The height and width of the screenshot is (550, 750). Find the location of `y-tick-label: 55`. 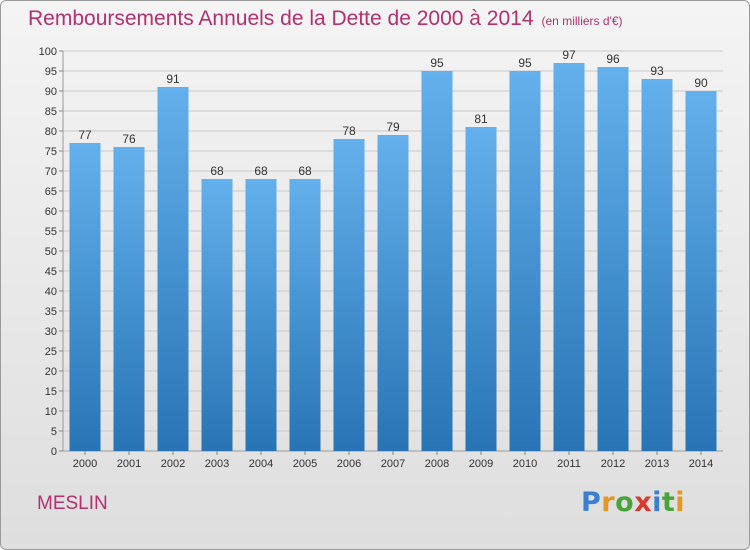

y-tick-label: 55 is located at coordinates (51, 232).